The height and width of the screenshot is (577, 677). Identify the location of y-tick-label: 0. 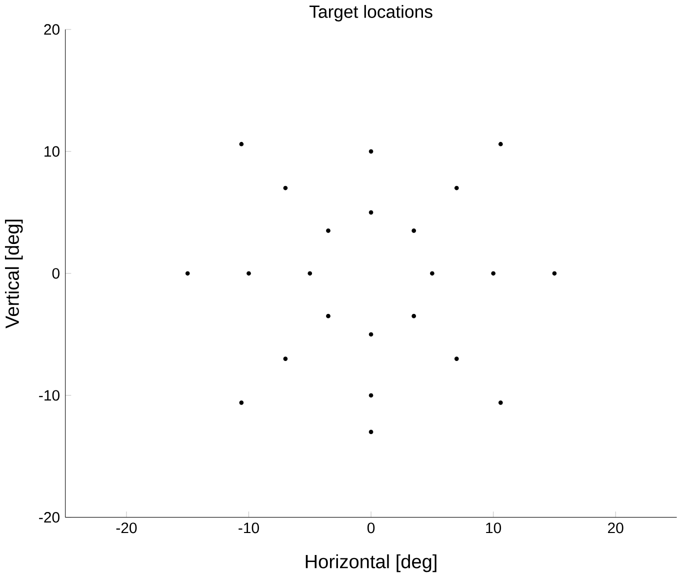
(56, 273).